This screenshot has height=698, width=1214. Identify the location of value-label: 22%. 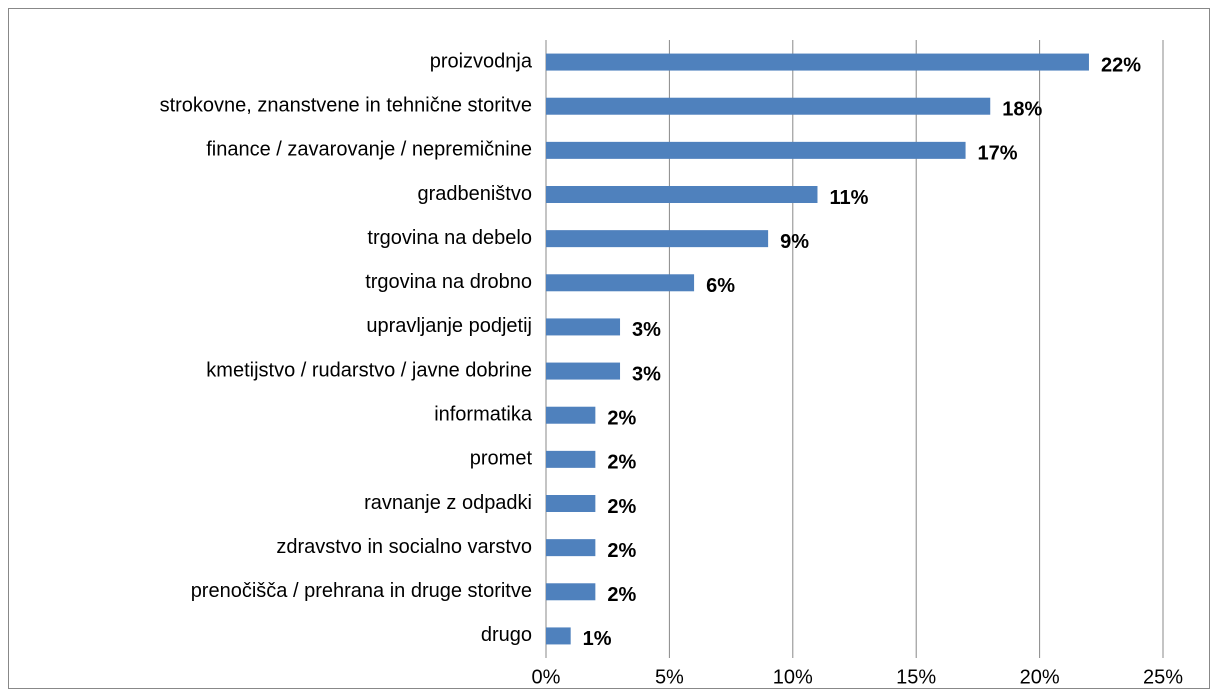
(1121, 65).